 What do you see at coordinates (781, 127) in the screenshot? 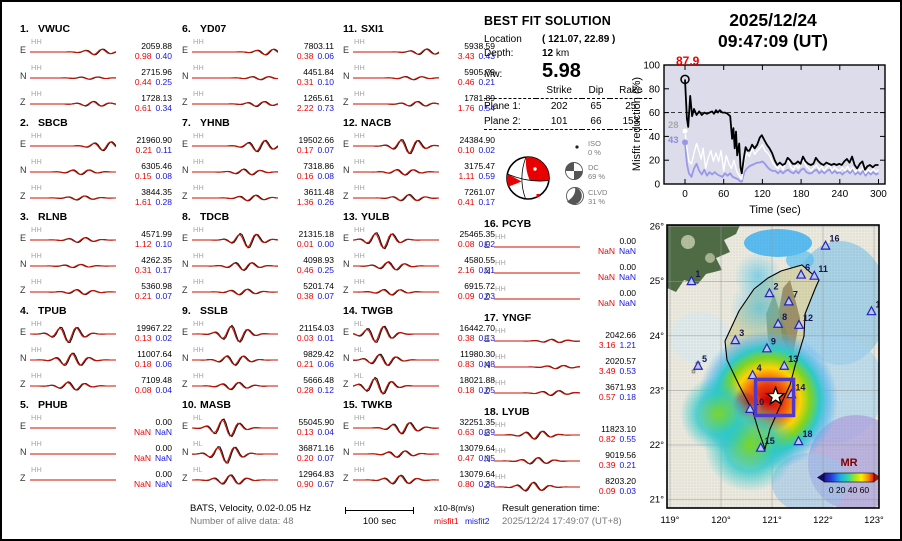
I see `series-best-solution-misfit` at bounding box center [781, 127].